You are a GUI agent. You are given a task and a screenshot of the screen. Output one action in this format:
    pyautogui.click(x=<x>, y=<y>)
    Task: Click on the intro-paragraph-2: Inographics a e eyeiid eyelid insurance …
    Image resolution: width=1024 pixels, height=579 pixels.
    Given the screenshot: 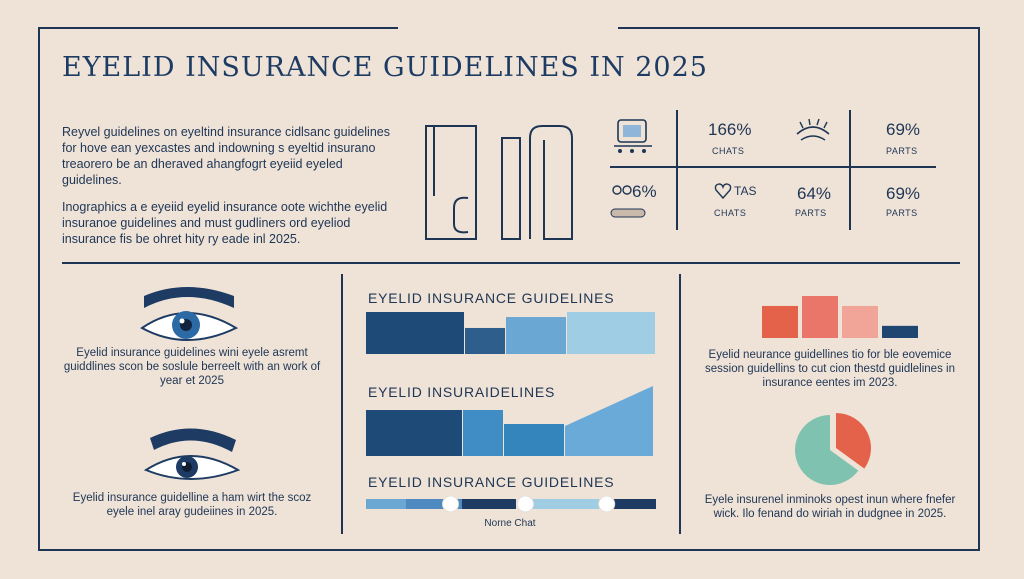 What is the action you would take?
    pyautogui.click(x=225, y=223)
    